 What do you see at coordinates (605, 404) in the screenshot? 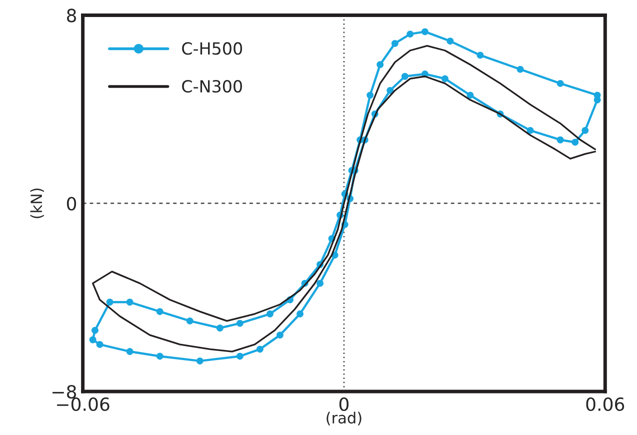
I see `x-tick-label: 0.06` at bounding box center [605, 404].